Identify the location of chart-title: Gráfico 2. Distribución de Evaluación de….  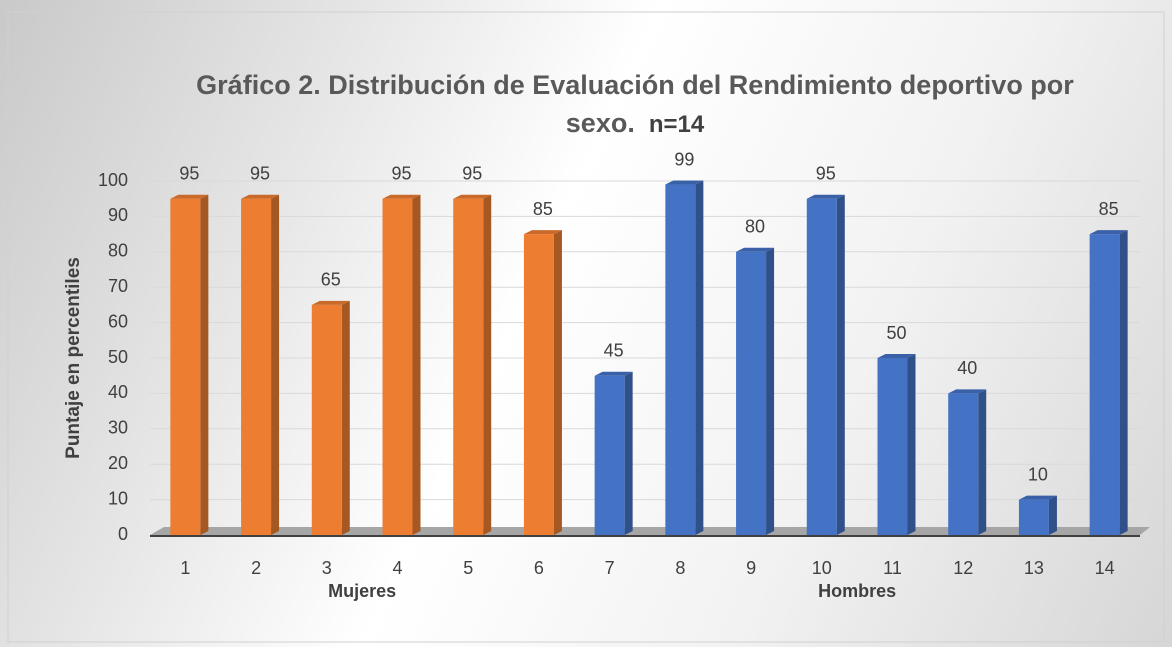
(635, 104).